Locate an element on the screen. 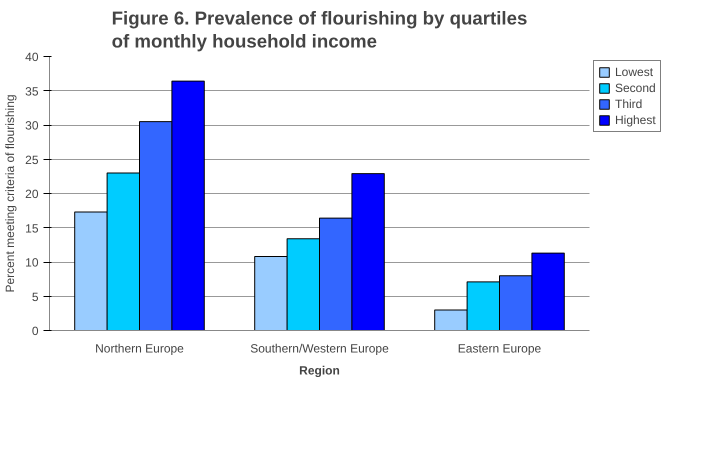 This screenshot has height=451, width=710. legend-label: Lowest is located at coordinates (634, 72).